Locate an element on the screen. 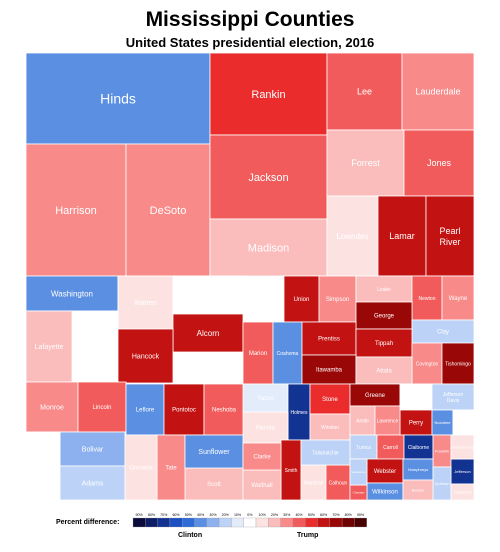 This screenshot has height=552, width=500. county-label-harrison: Harrison is located at coordinates (76, 211).